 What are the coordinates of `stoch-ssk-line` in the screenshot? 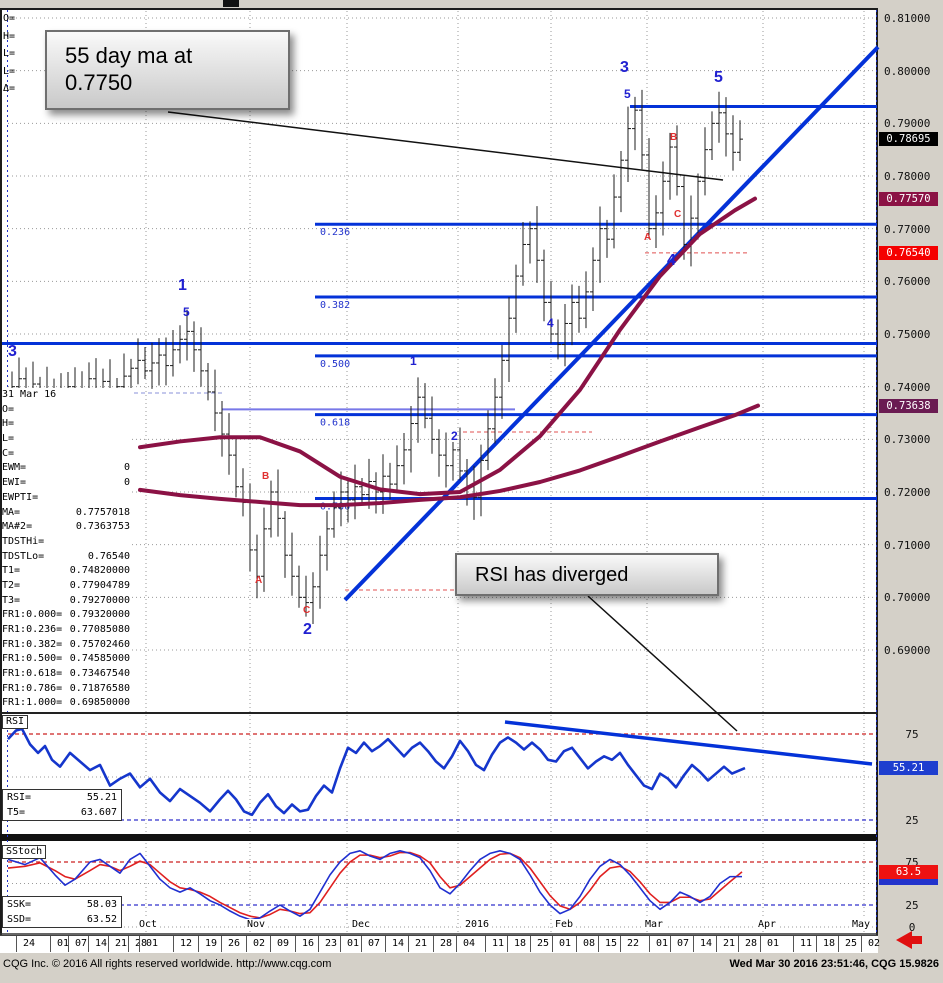 It's located at (374, 885).